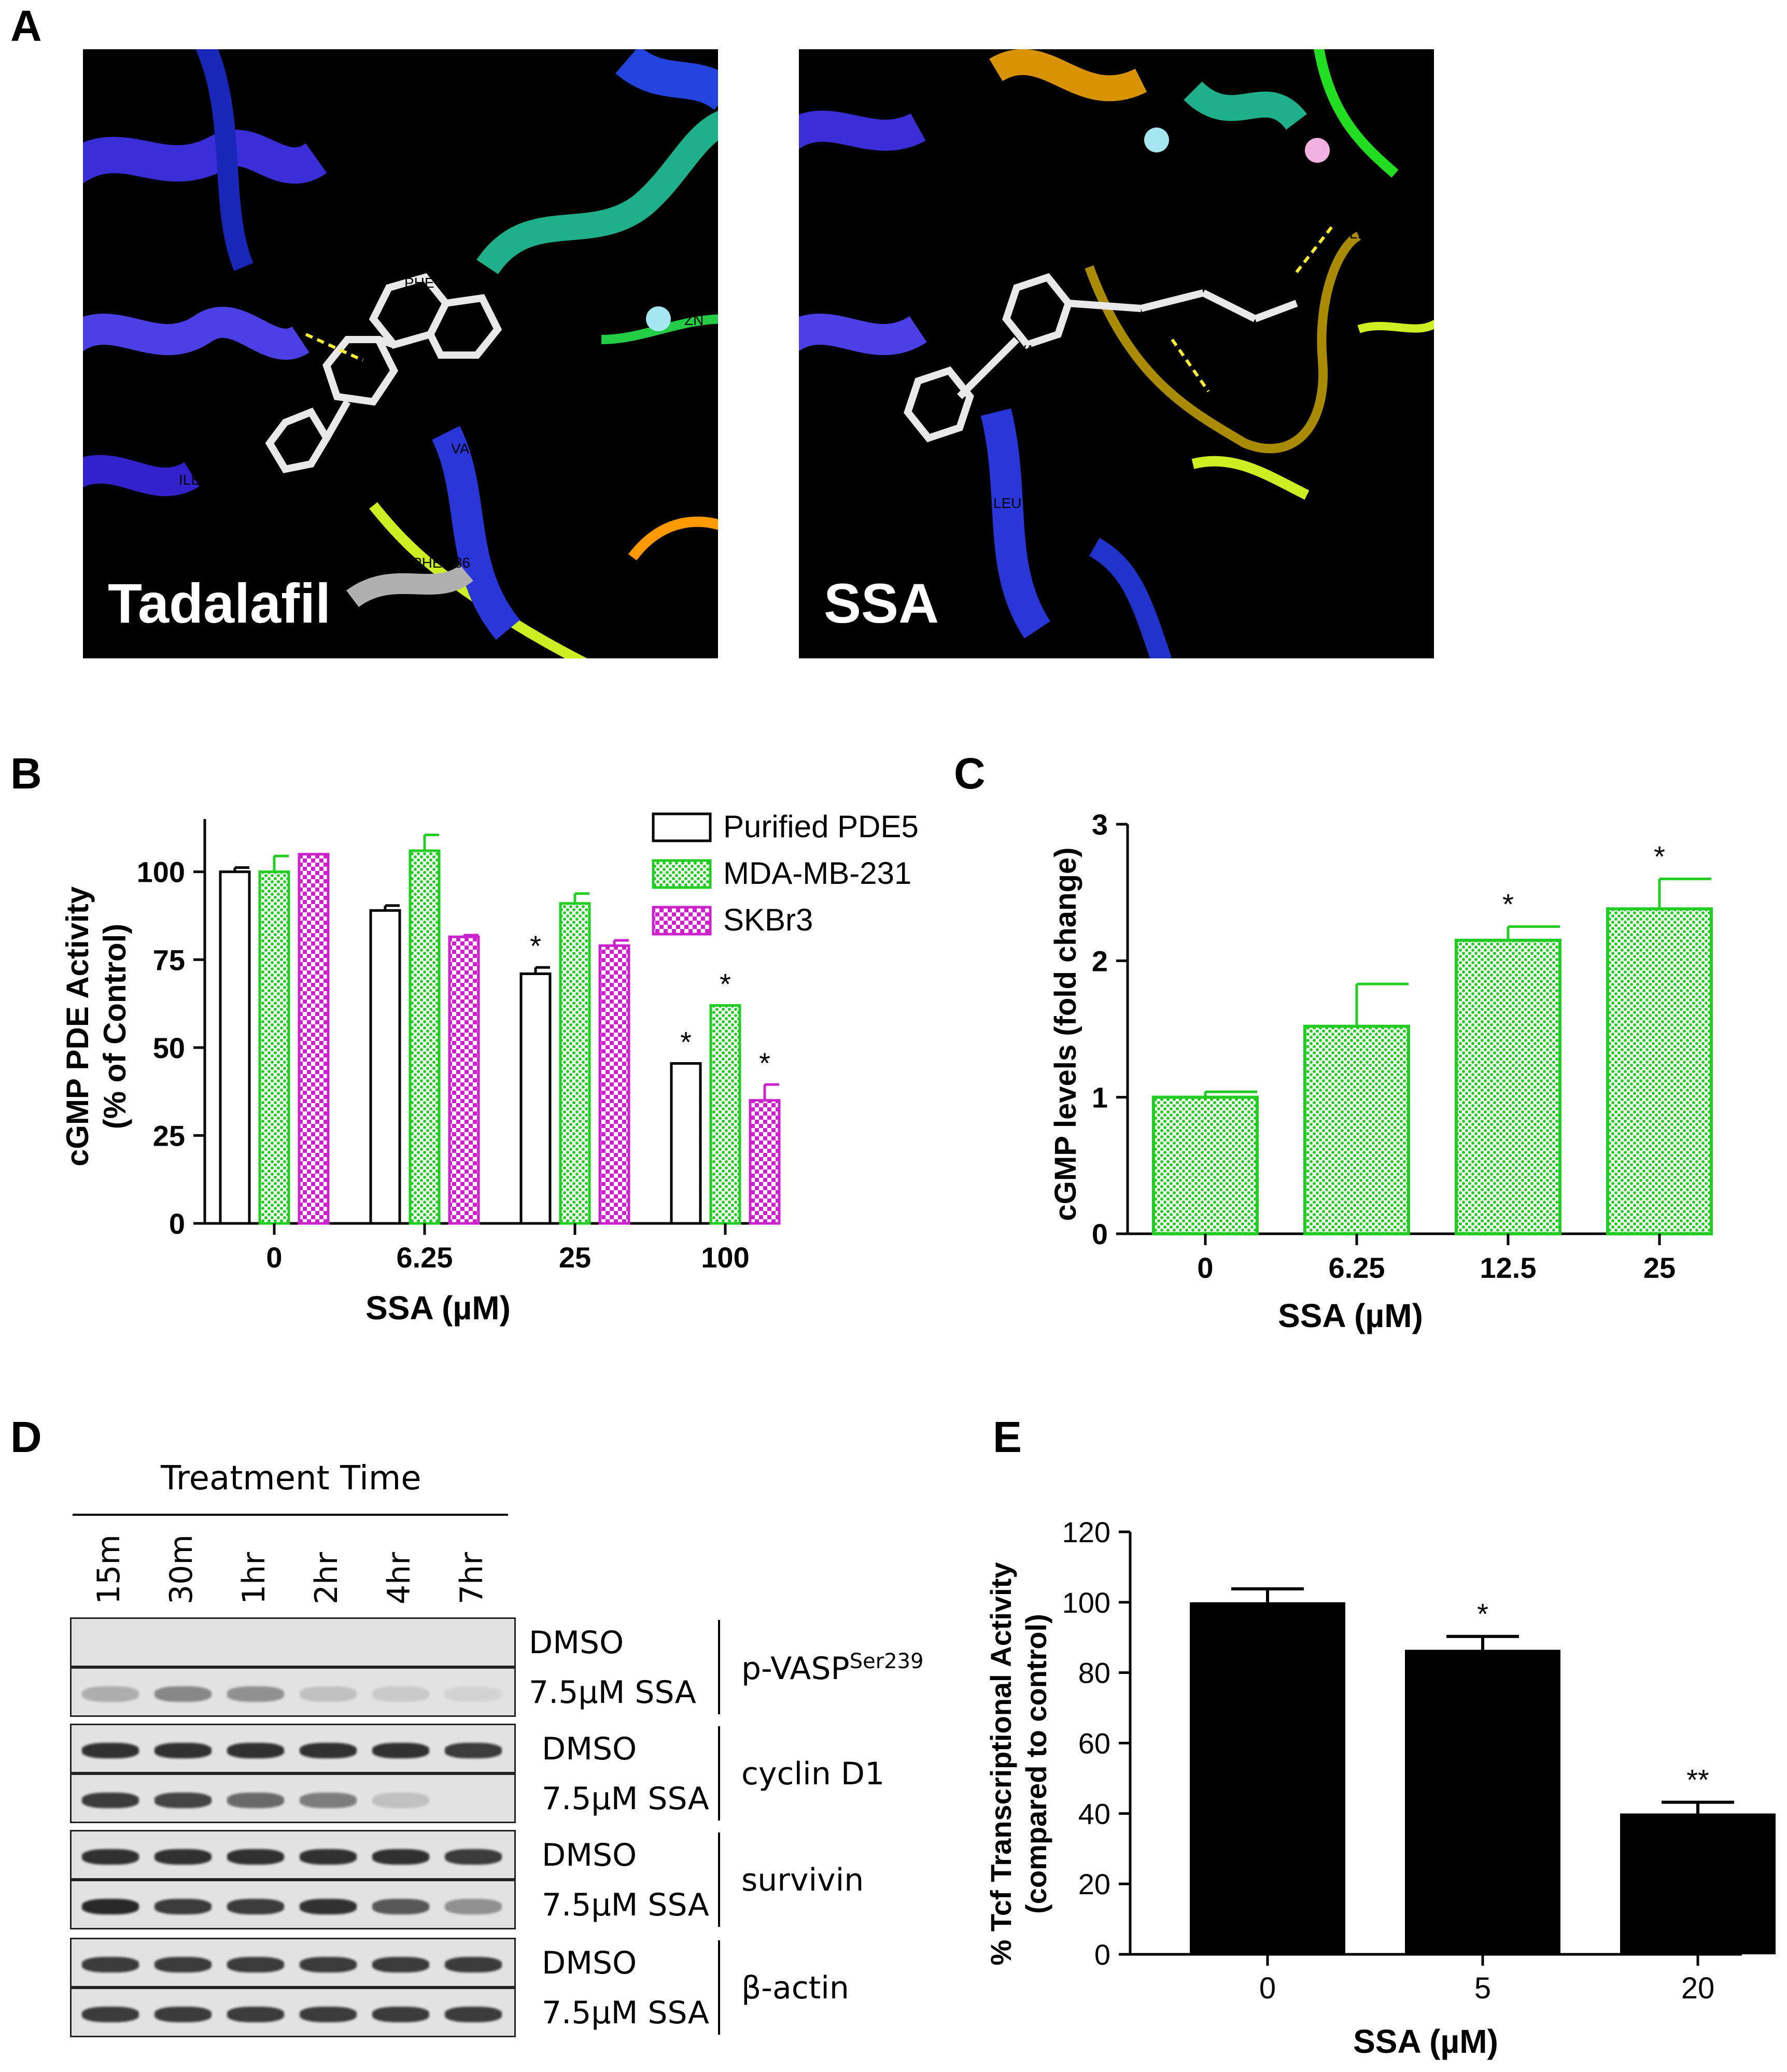  Describe the element at coordinates (1367, 233) in the screenshot. I see `residue-label: GLN 682` at that location.